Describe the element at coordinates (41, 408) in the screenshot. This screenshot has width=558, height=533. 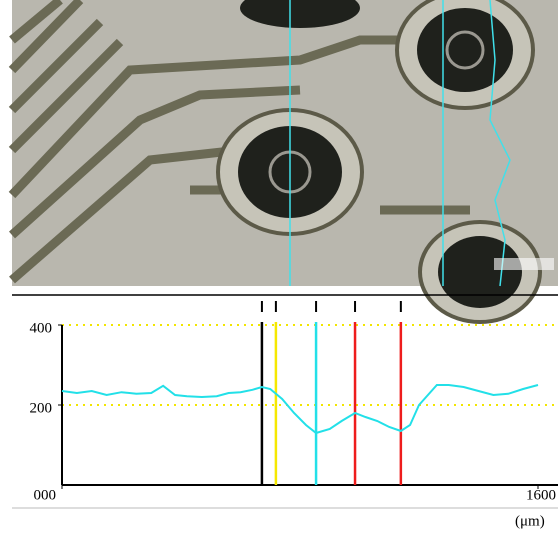
I see `y-tick-label: 200` at that location.